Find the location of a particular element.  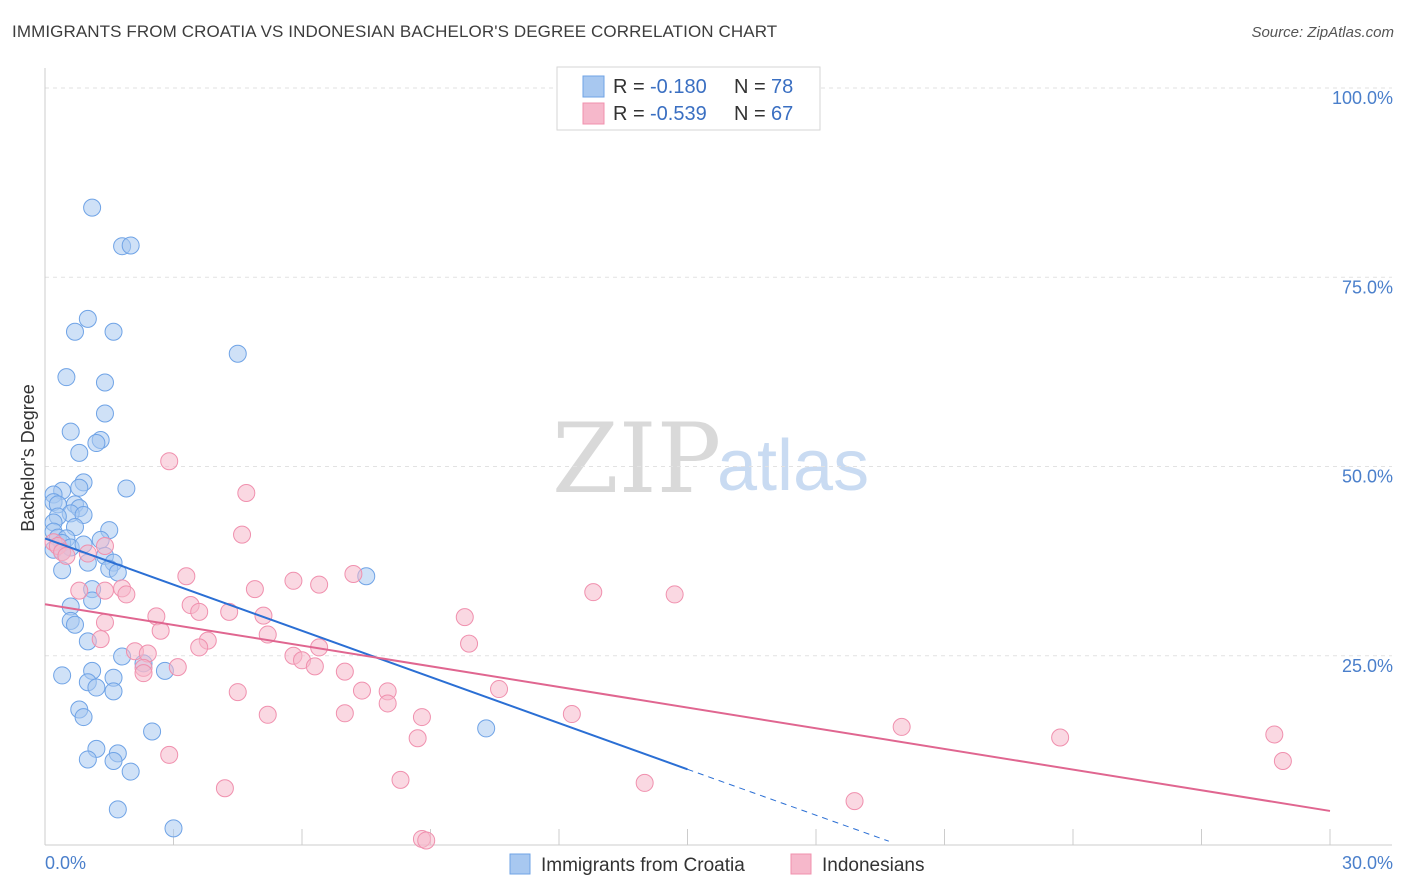

y-tick-label: 25.0% is located at coordinates (1367, 666).